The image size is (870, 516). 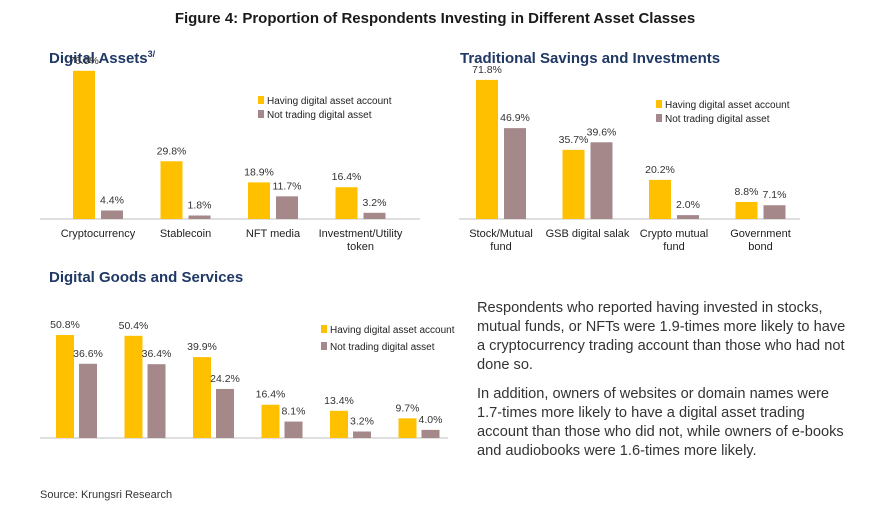 I want to click on source-note: Source: Krungsri Research, so click(x=106, y=495).